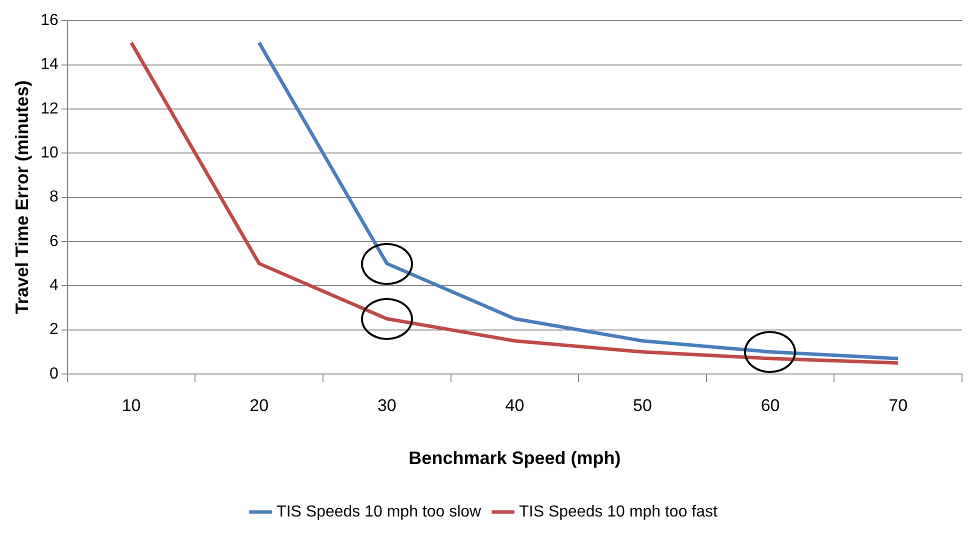  Describe the element at coordinates (642, 405) in the screenshot. I see `x-tick-label: 50` at that location.